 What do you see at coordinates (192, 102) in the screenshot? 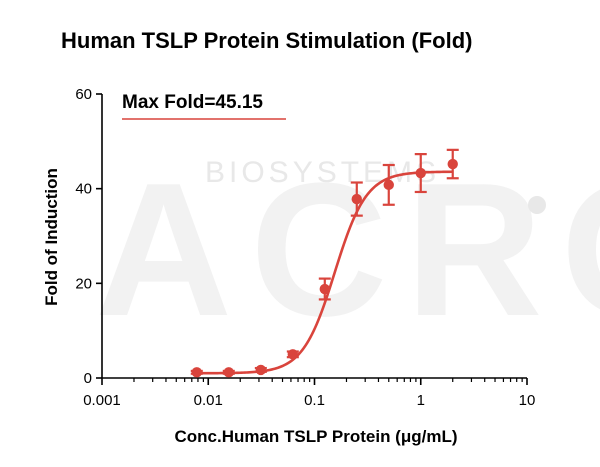
I see `max-fold-annotation: Max Fold=45.15` at bounding box center [192, 102].